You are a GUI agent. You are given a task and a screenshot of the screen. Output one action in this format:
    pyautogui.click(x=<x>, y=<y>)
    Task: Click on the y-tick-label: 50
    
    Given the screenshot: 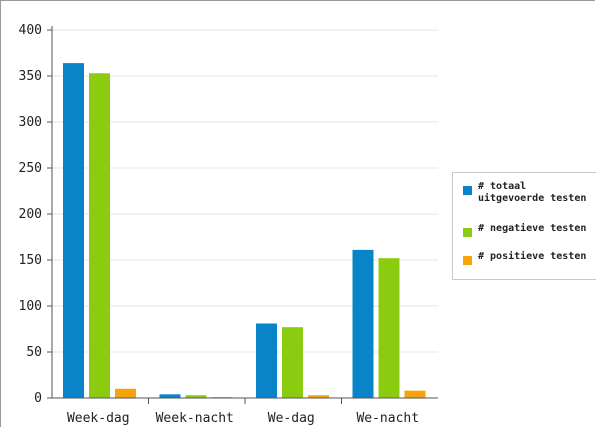 What is the action you would take?
    pyautogui.click(x=34, y=352)
    